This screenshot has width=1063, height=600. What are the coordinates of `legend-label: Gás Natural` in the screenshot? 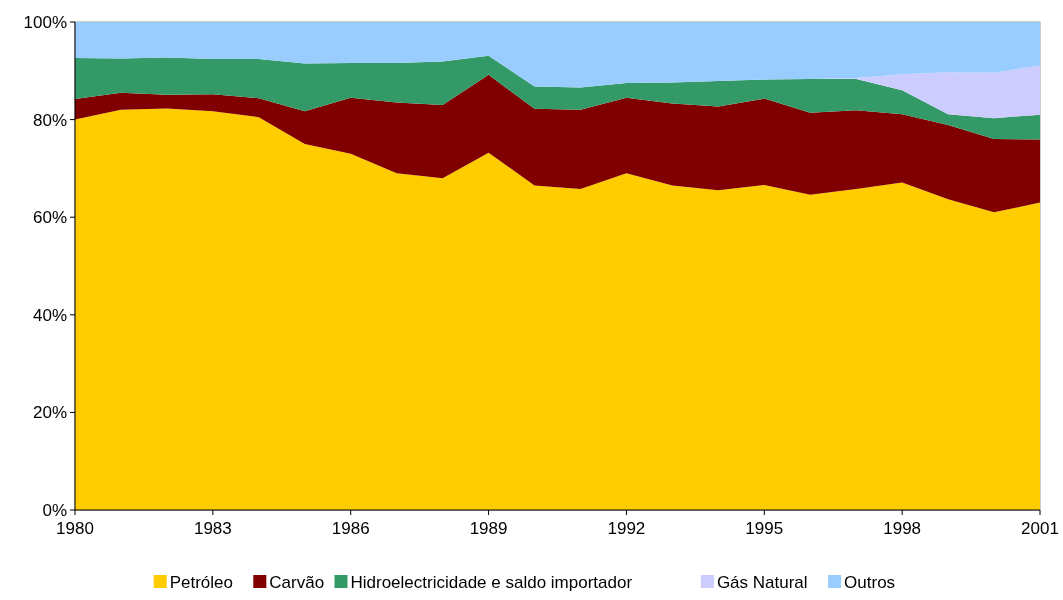 It's located at (762, 582).